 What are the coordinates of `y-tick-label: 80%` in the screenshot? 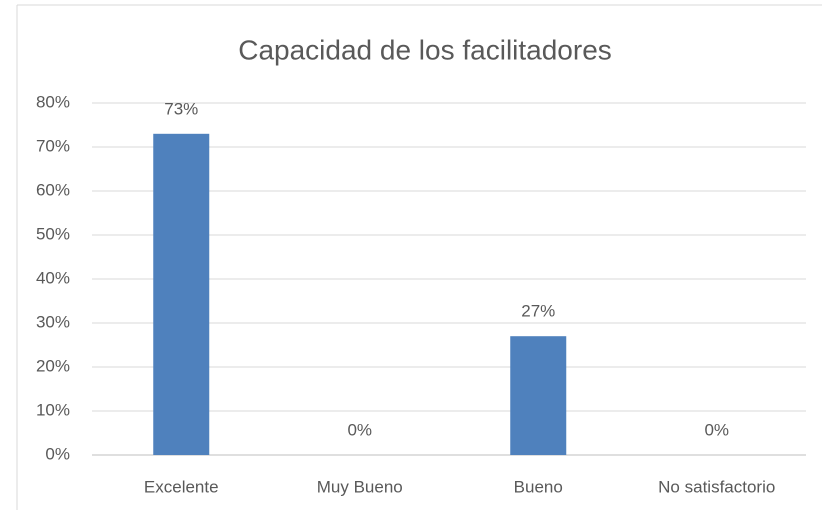 It's located at (53, 101).